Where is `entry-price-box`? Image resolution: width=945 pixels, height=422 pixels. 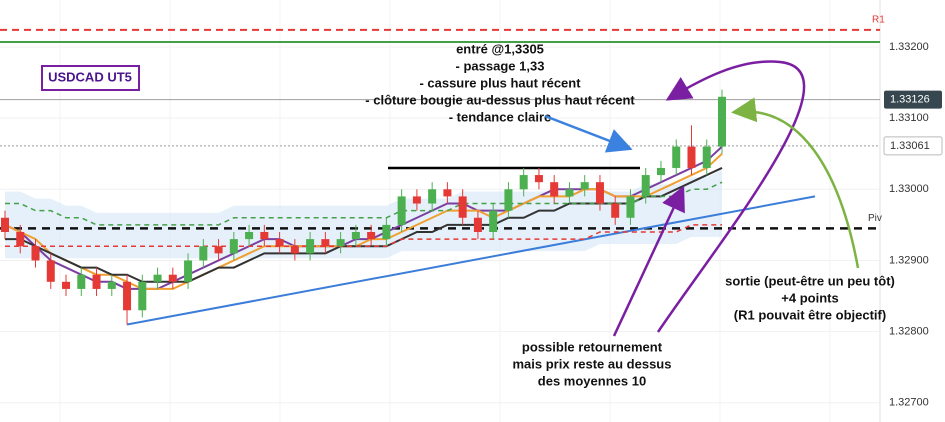
entry-price-box is located at coordinates (913, 146).